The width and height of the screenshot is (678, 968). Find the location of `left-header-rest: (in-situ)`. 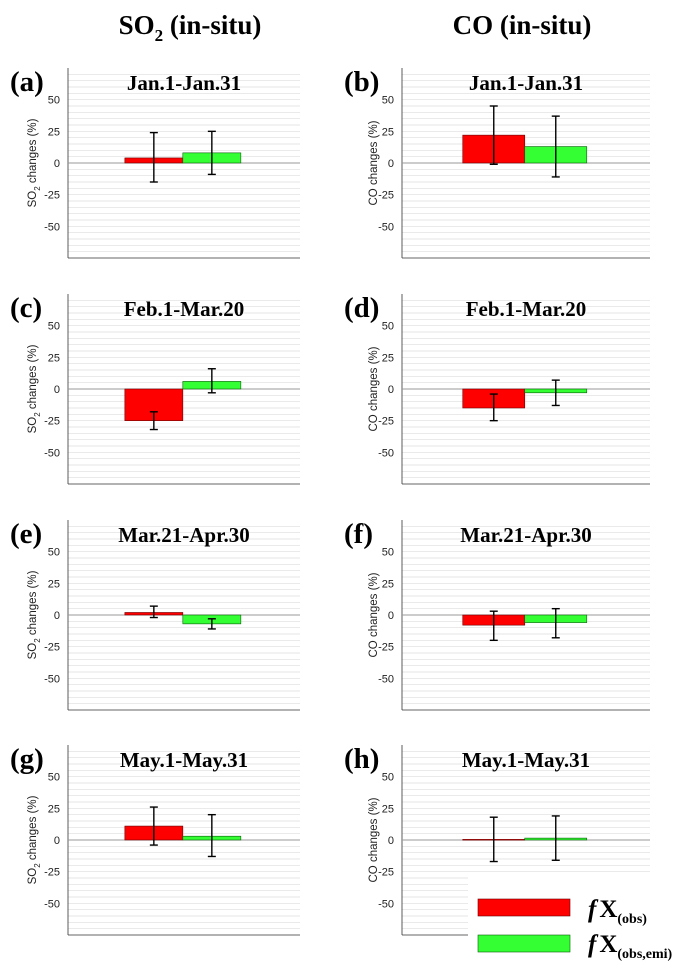

left-header-rest: (in-situ) is located at coordinates (212, 25).